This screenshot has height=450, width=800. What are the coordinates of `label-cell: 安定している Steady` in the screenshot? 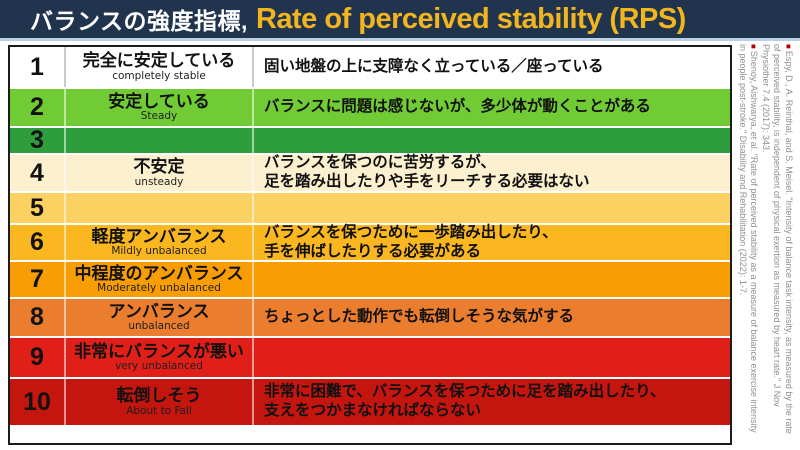 It's located at (160, 107).